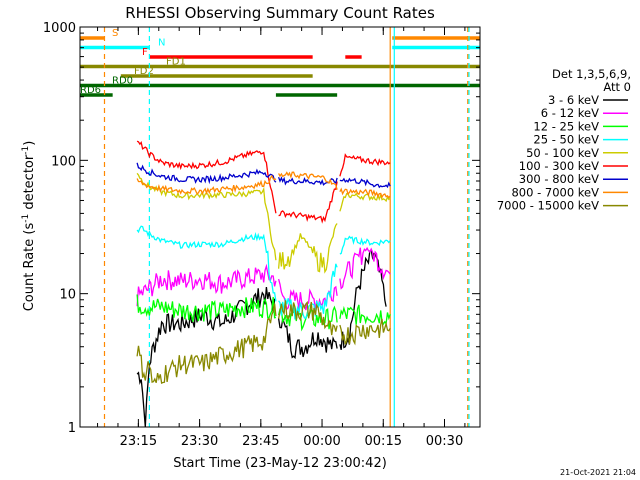 Image resolution: width=640 pixels, height=480 pixels. What do you see at coordinates (122, 81) in the screenshot?
I see `flag-label-rd0: RD0` at bounding box center [122, 81].